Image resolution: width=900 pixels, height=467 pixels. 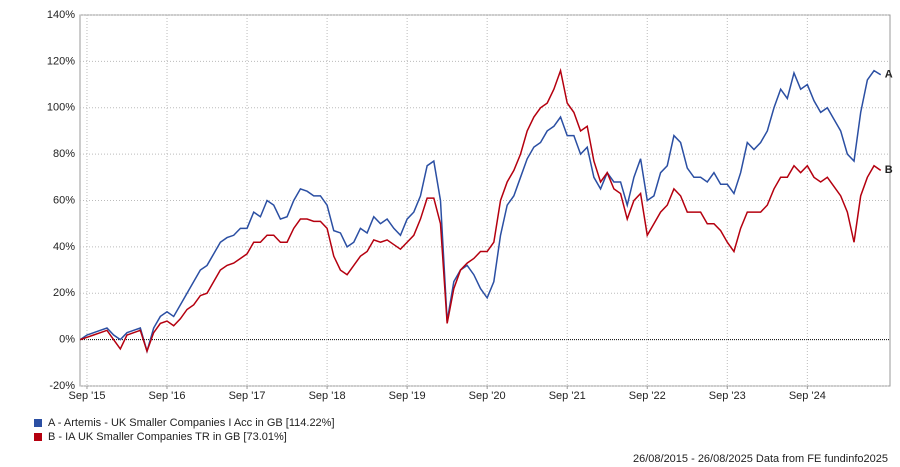 I want to click on x-tick-label: Sep '19, so click(x=407, y=396).